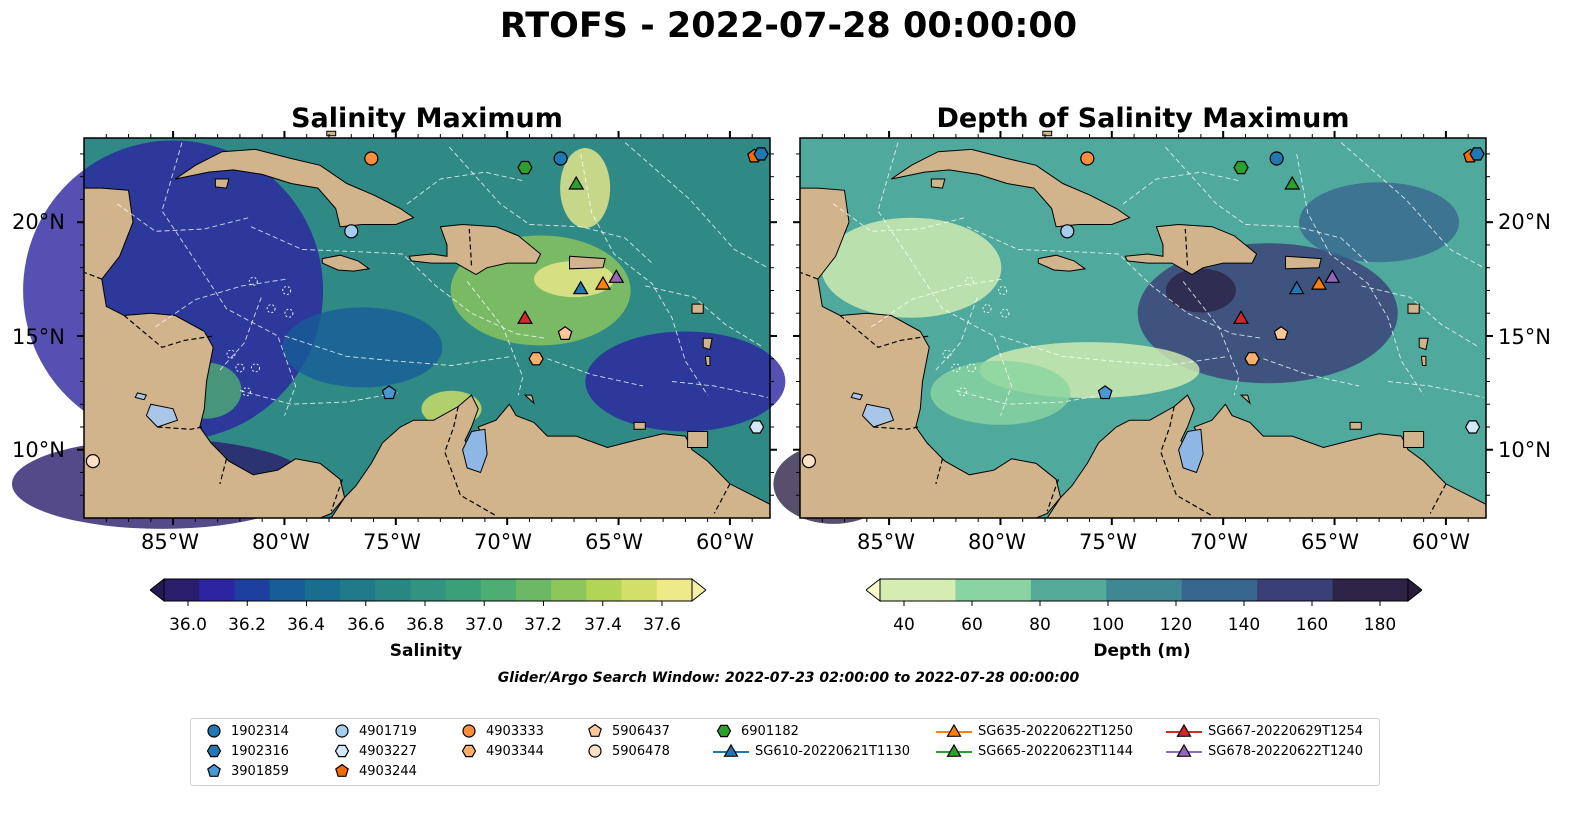 The height and width of the screenshot is (827, 1577). What do you see at coordinates (873, 590) in the screenshot?
I see `colorbar-extend-low` at bounding box center [873, 590].